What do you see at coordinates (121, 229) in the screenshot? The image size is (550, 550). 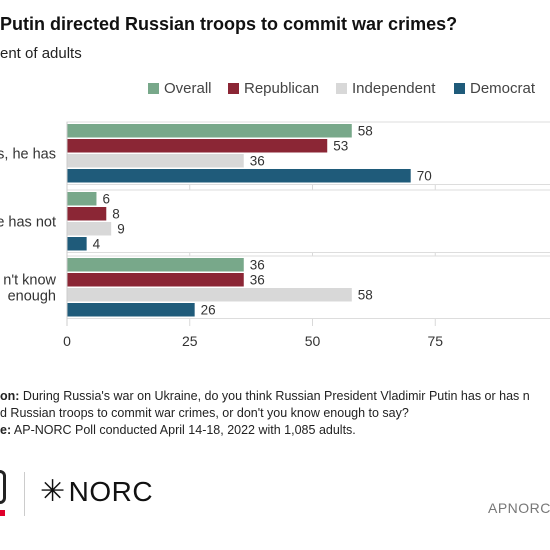 I see `data-label-independent-1: 9` at bounding box center [121, 229].